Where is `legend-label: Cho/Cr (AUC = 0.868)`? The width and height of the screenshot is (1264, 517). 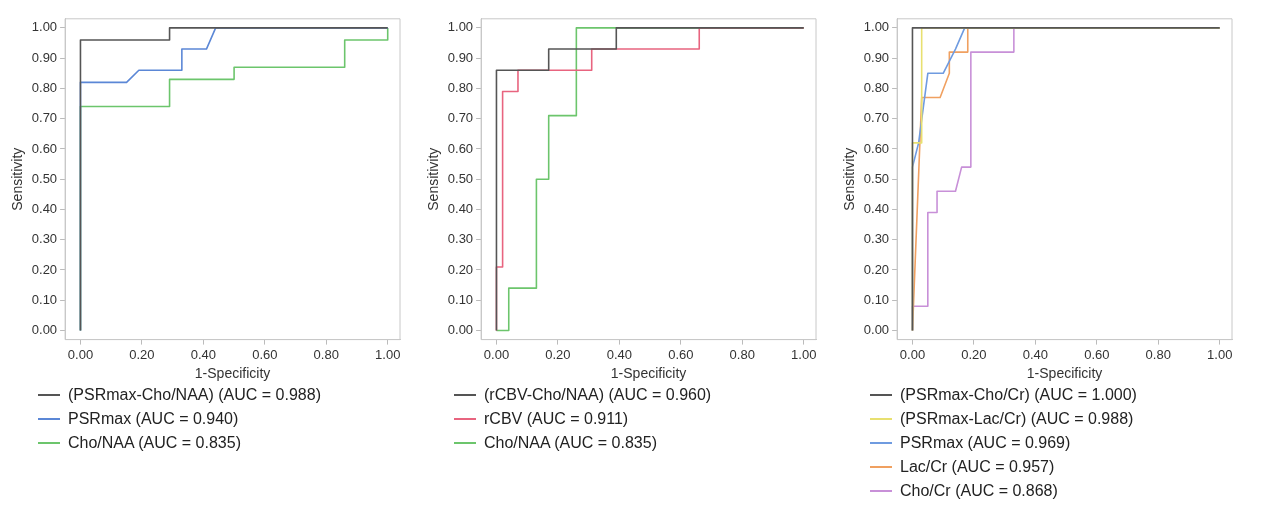 legend-label: Cho/Cr (AUC = 0.868) is located at coordinates (979, 491).